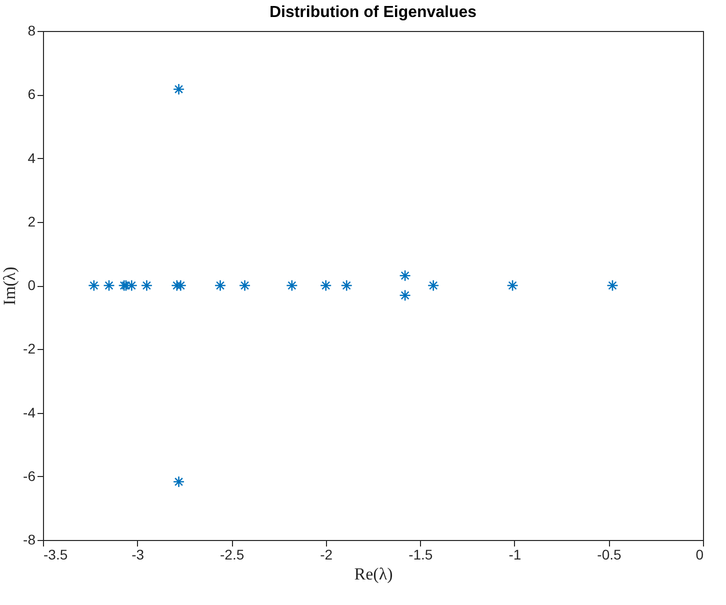  I want to click on y-tick-label: 0, so click(32, 285).